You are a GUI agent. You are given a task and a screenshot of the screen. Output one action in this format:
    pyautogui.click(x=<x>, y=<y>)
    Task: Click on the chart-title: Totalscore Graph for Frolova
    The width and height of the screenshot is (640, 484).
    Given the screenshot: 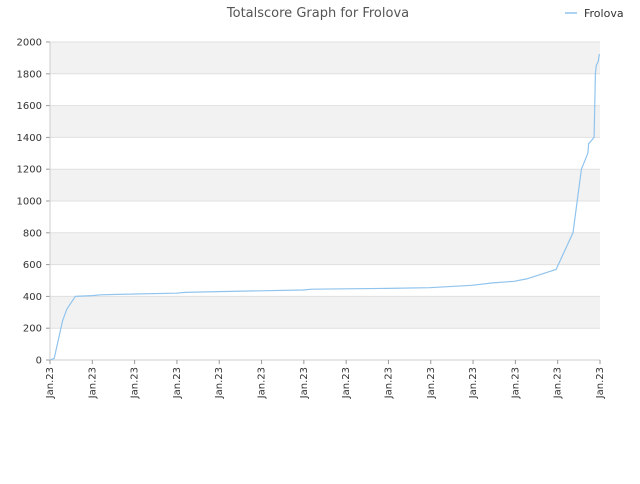 What is the action you would take?
    pyautogui.click(x=317, y=13)
    